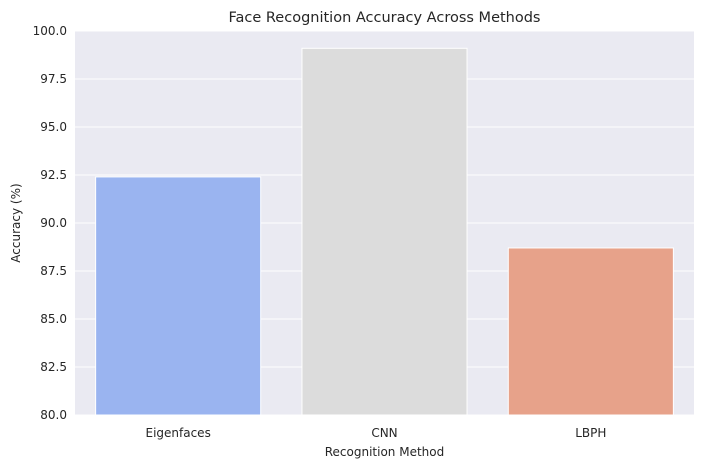 This screenshot has width=704, height=468. What do you see at coordinates (384, 18) in the screenshot?
I see `chart-title: Face Recognition Accuracy Across Methods` at bounding box center [384, 18].